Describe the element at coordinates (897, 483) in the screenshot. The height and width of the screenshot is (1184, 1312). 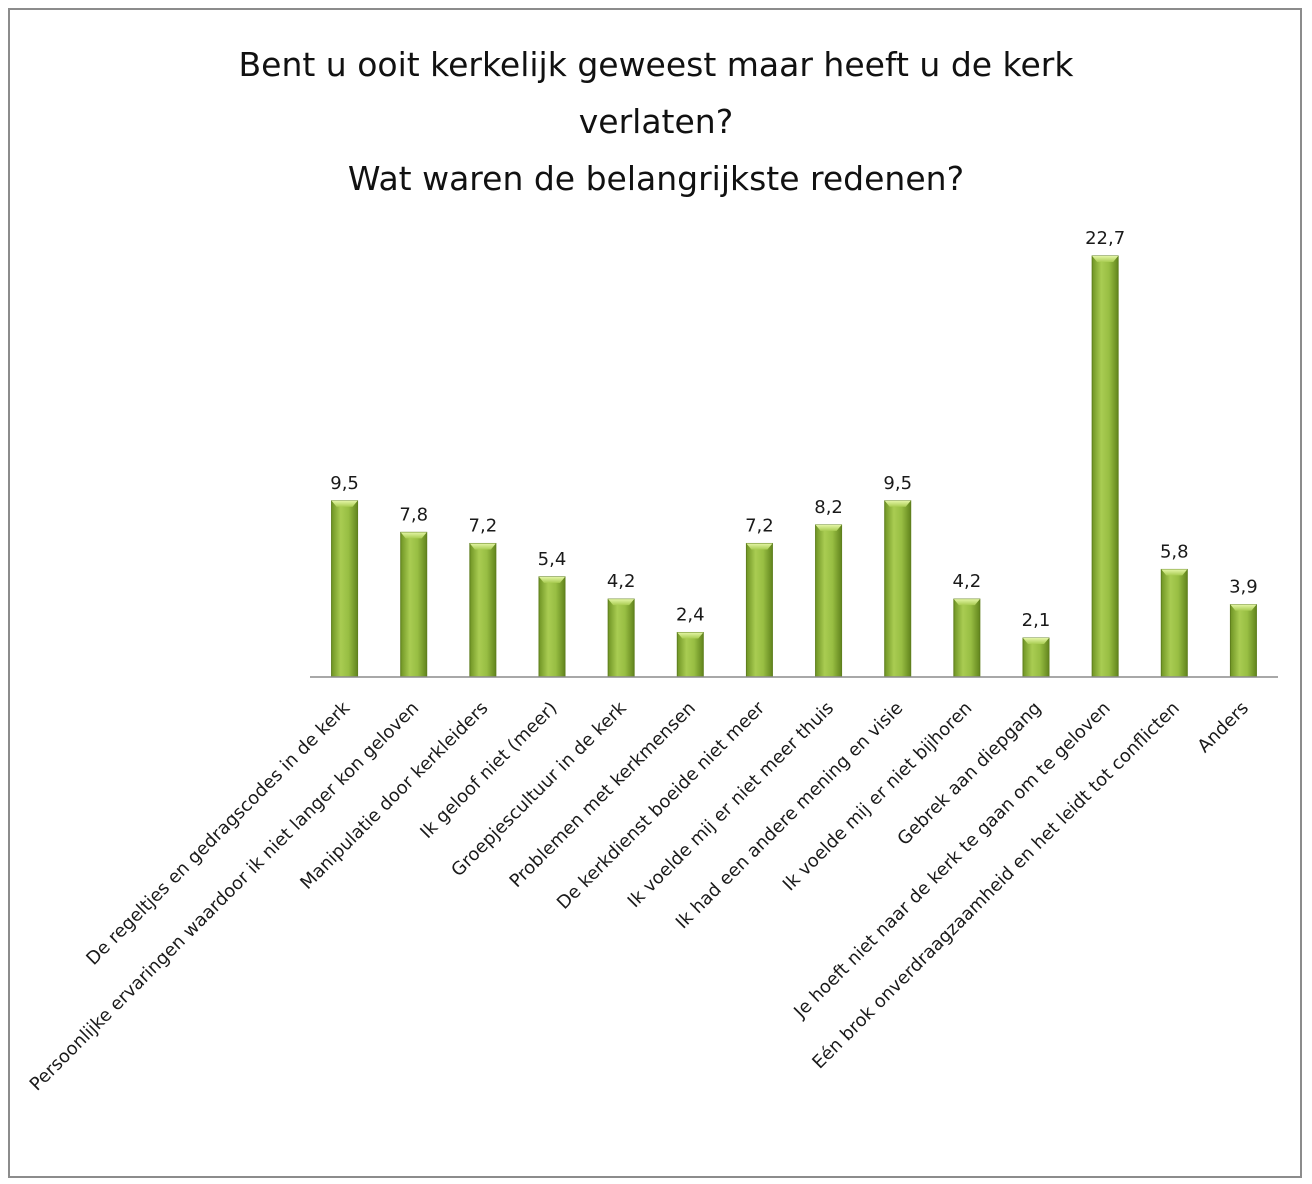
I see `value-label-9: 9,5` at that location.